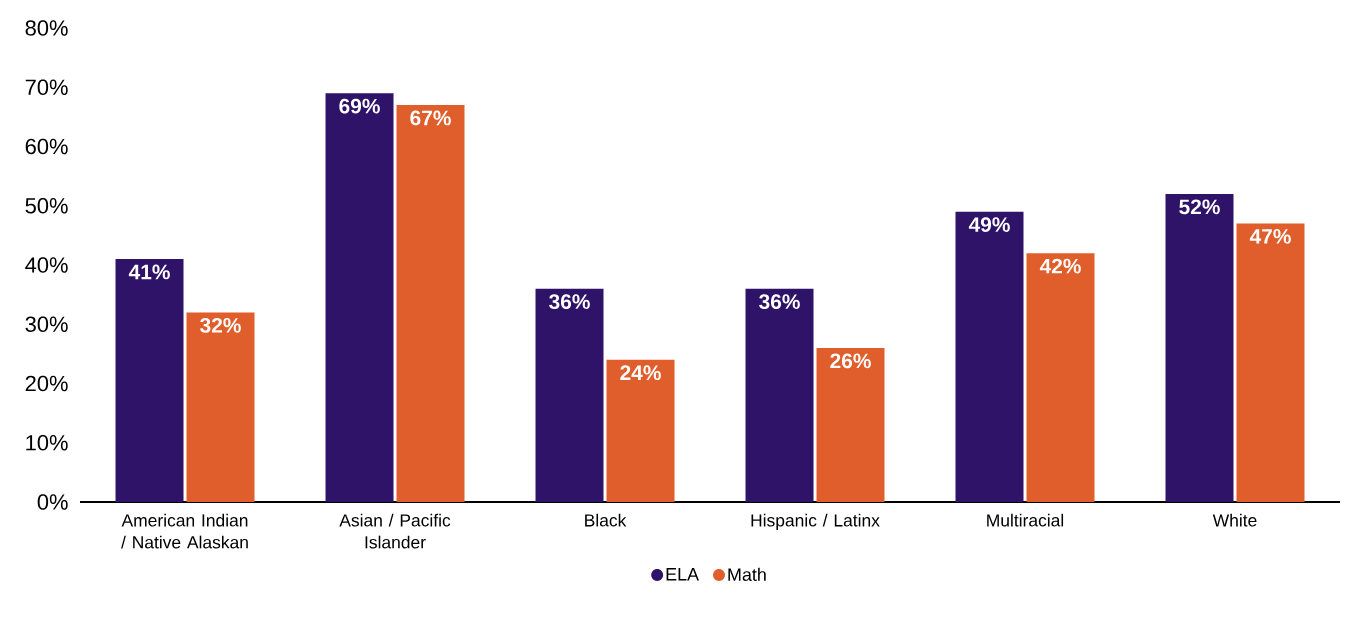 Image resolution: width=1347 pixels, height=618 pixels. Describe the element at coordinates (1270, 236) in the screenshot. I see `data-label: 47%` at that location.